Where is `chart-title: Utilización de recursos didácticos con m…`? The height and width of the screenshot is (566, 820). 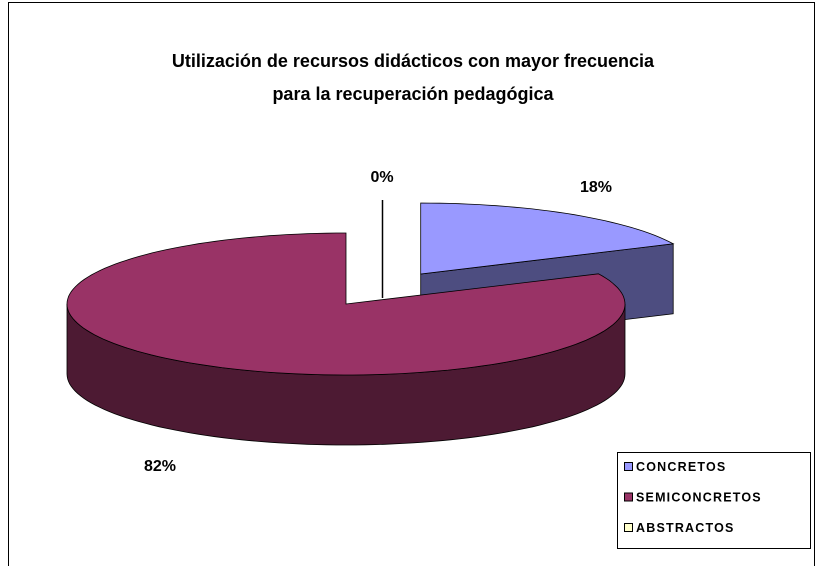 chart-title: Utilización de recursos didácticos con m… is located at coordinates (413, 61).